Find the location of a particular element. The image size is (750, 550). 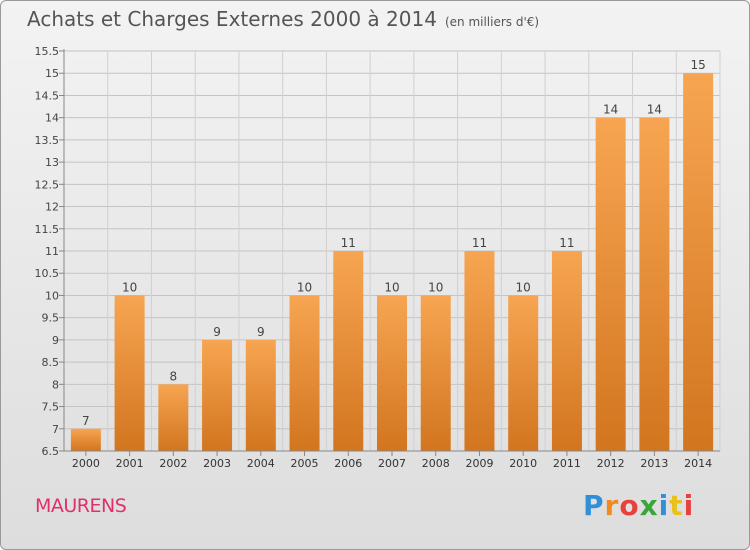

x-tick-label: 2003 is located at coordinates (217, 463).